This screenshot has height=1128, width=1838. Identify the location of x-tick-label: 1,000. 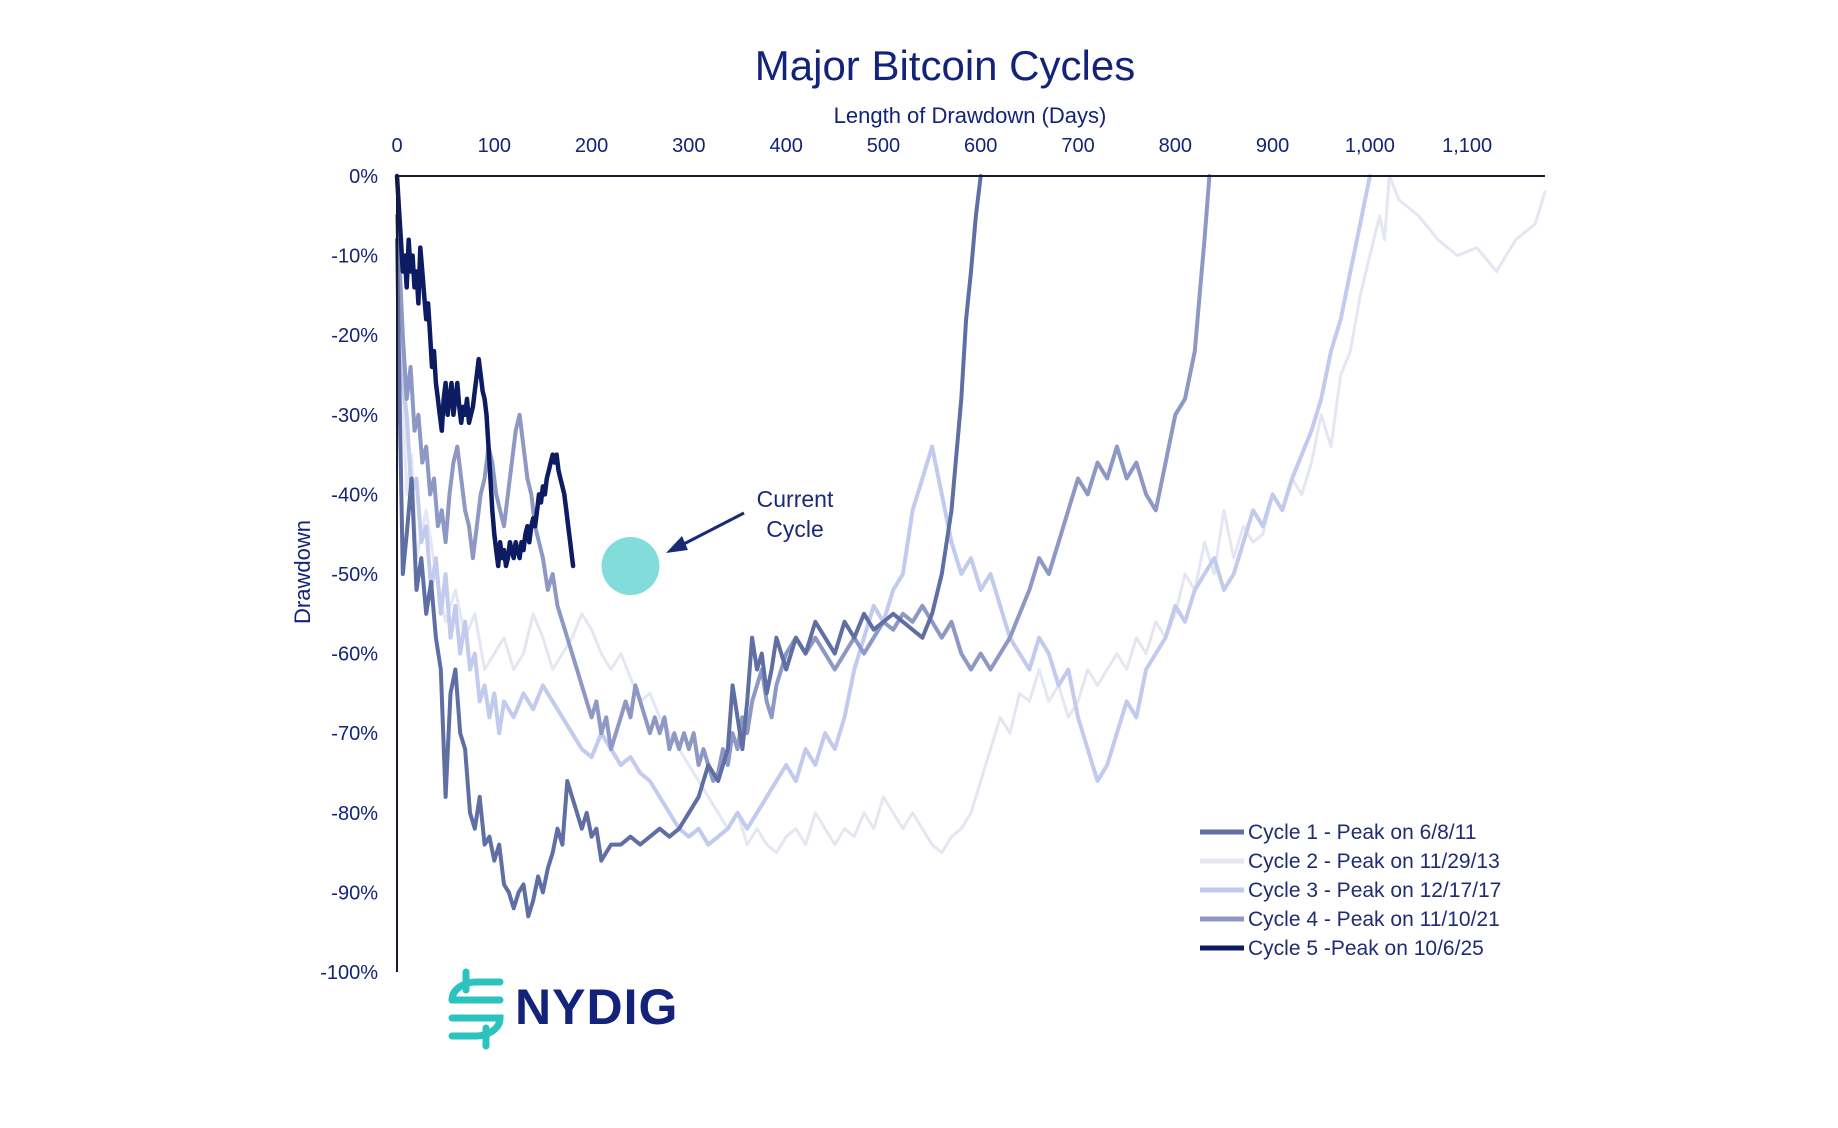
(1370, 146).